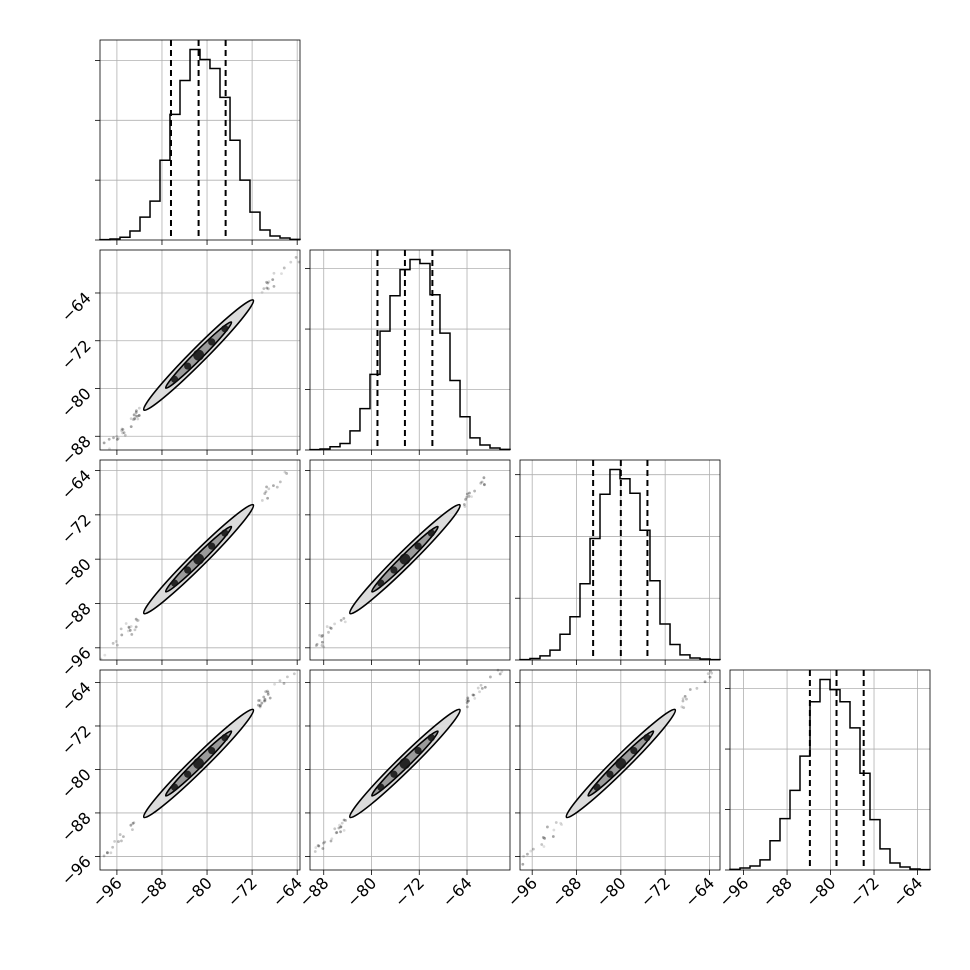 Image resolution: width=970 pixels, height=970 pixels. Describe the element at coordinates (76, 306) in the screenshot. I see `y-tick-label: −64` at that location.